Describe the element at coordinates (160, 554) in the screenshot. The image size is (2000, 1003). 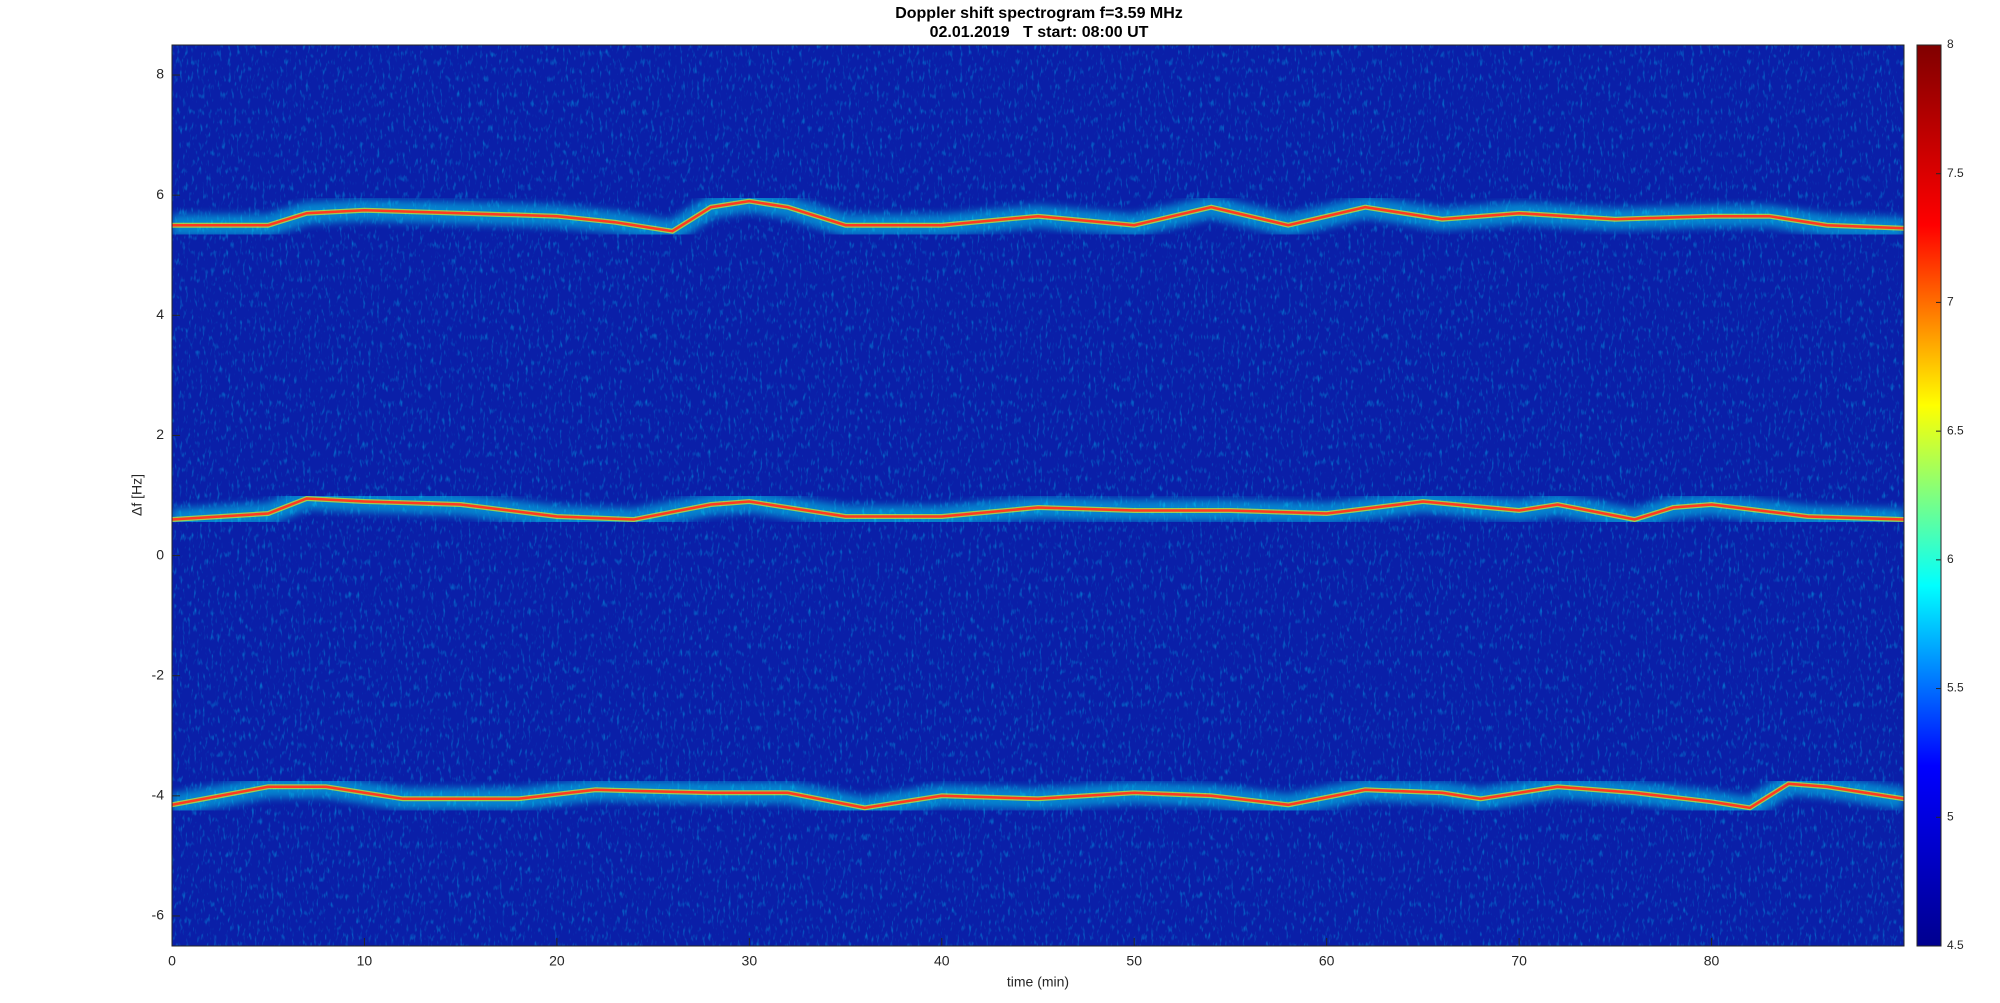
I see `y-tick-label: 0` at that location.